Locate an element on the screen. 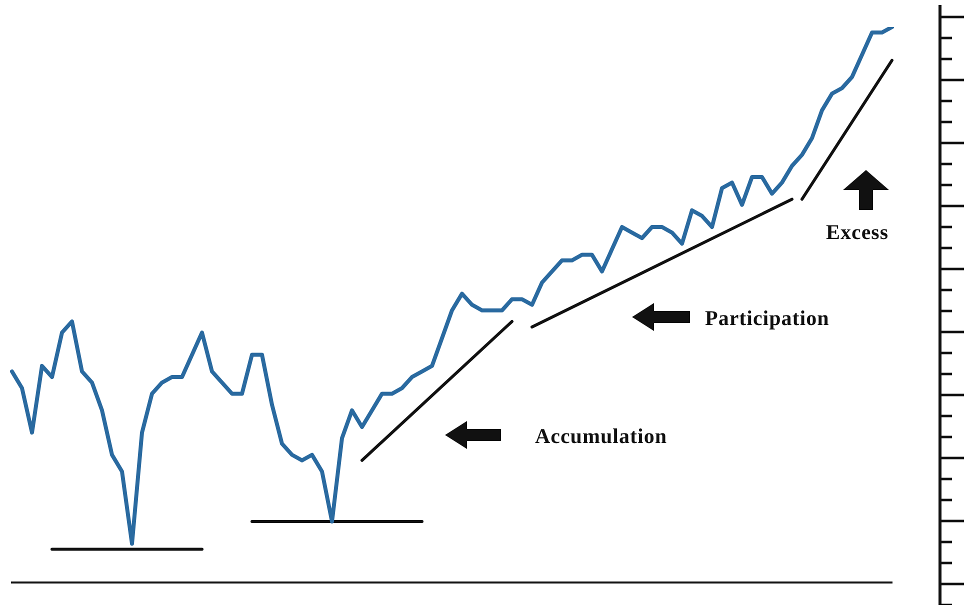 The height and width of the screenshot is (609, 966). annotation: Participation is located at coordinates (767, 318).